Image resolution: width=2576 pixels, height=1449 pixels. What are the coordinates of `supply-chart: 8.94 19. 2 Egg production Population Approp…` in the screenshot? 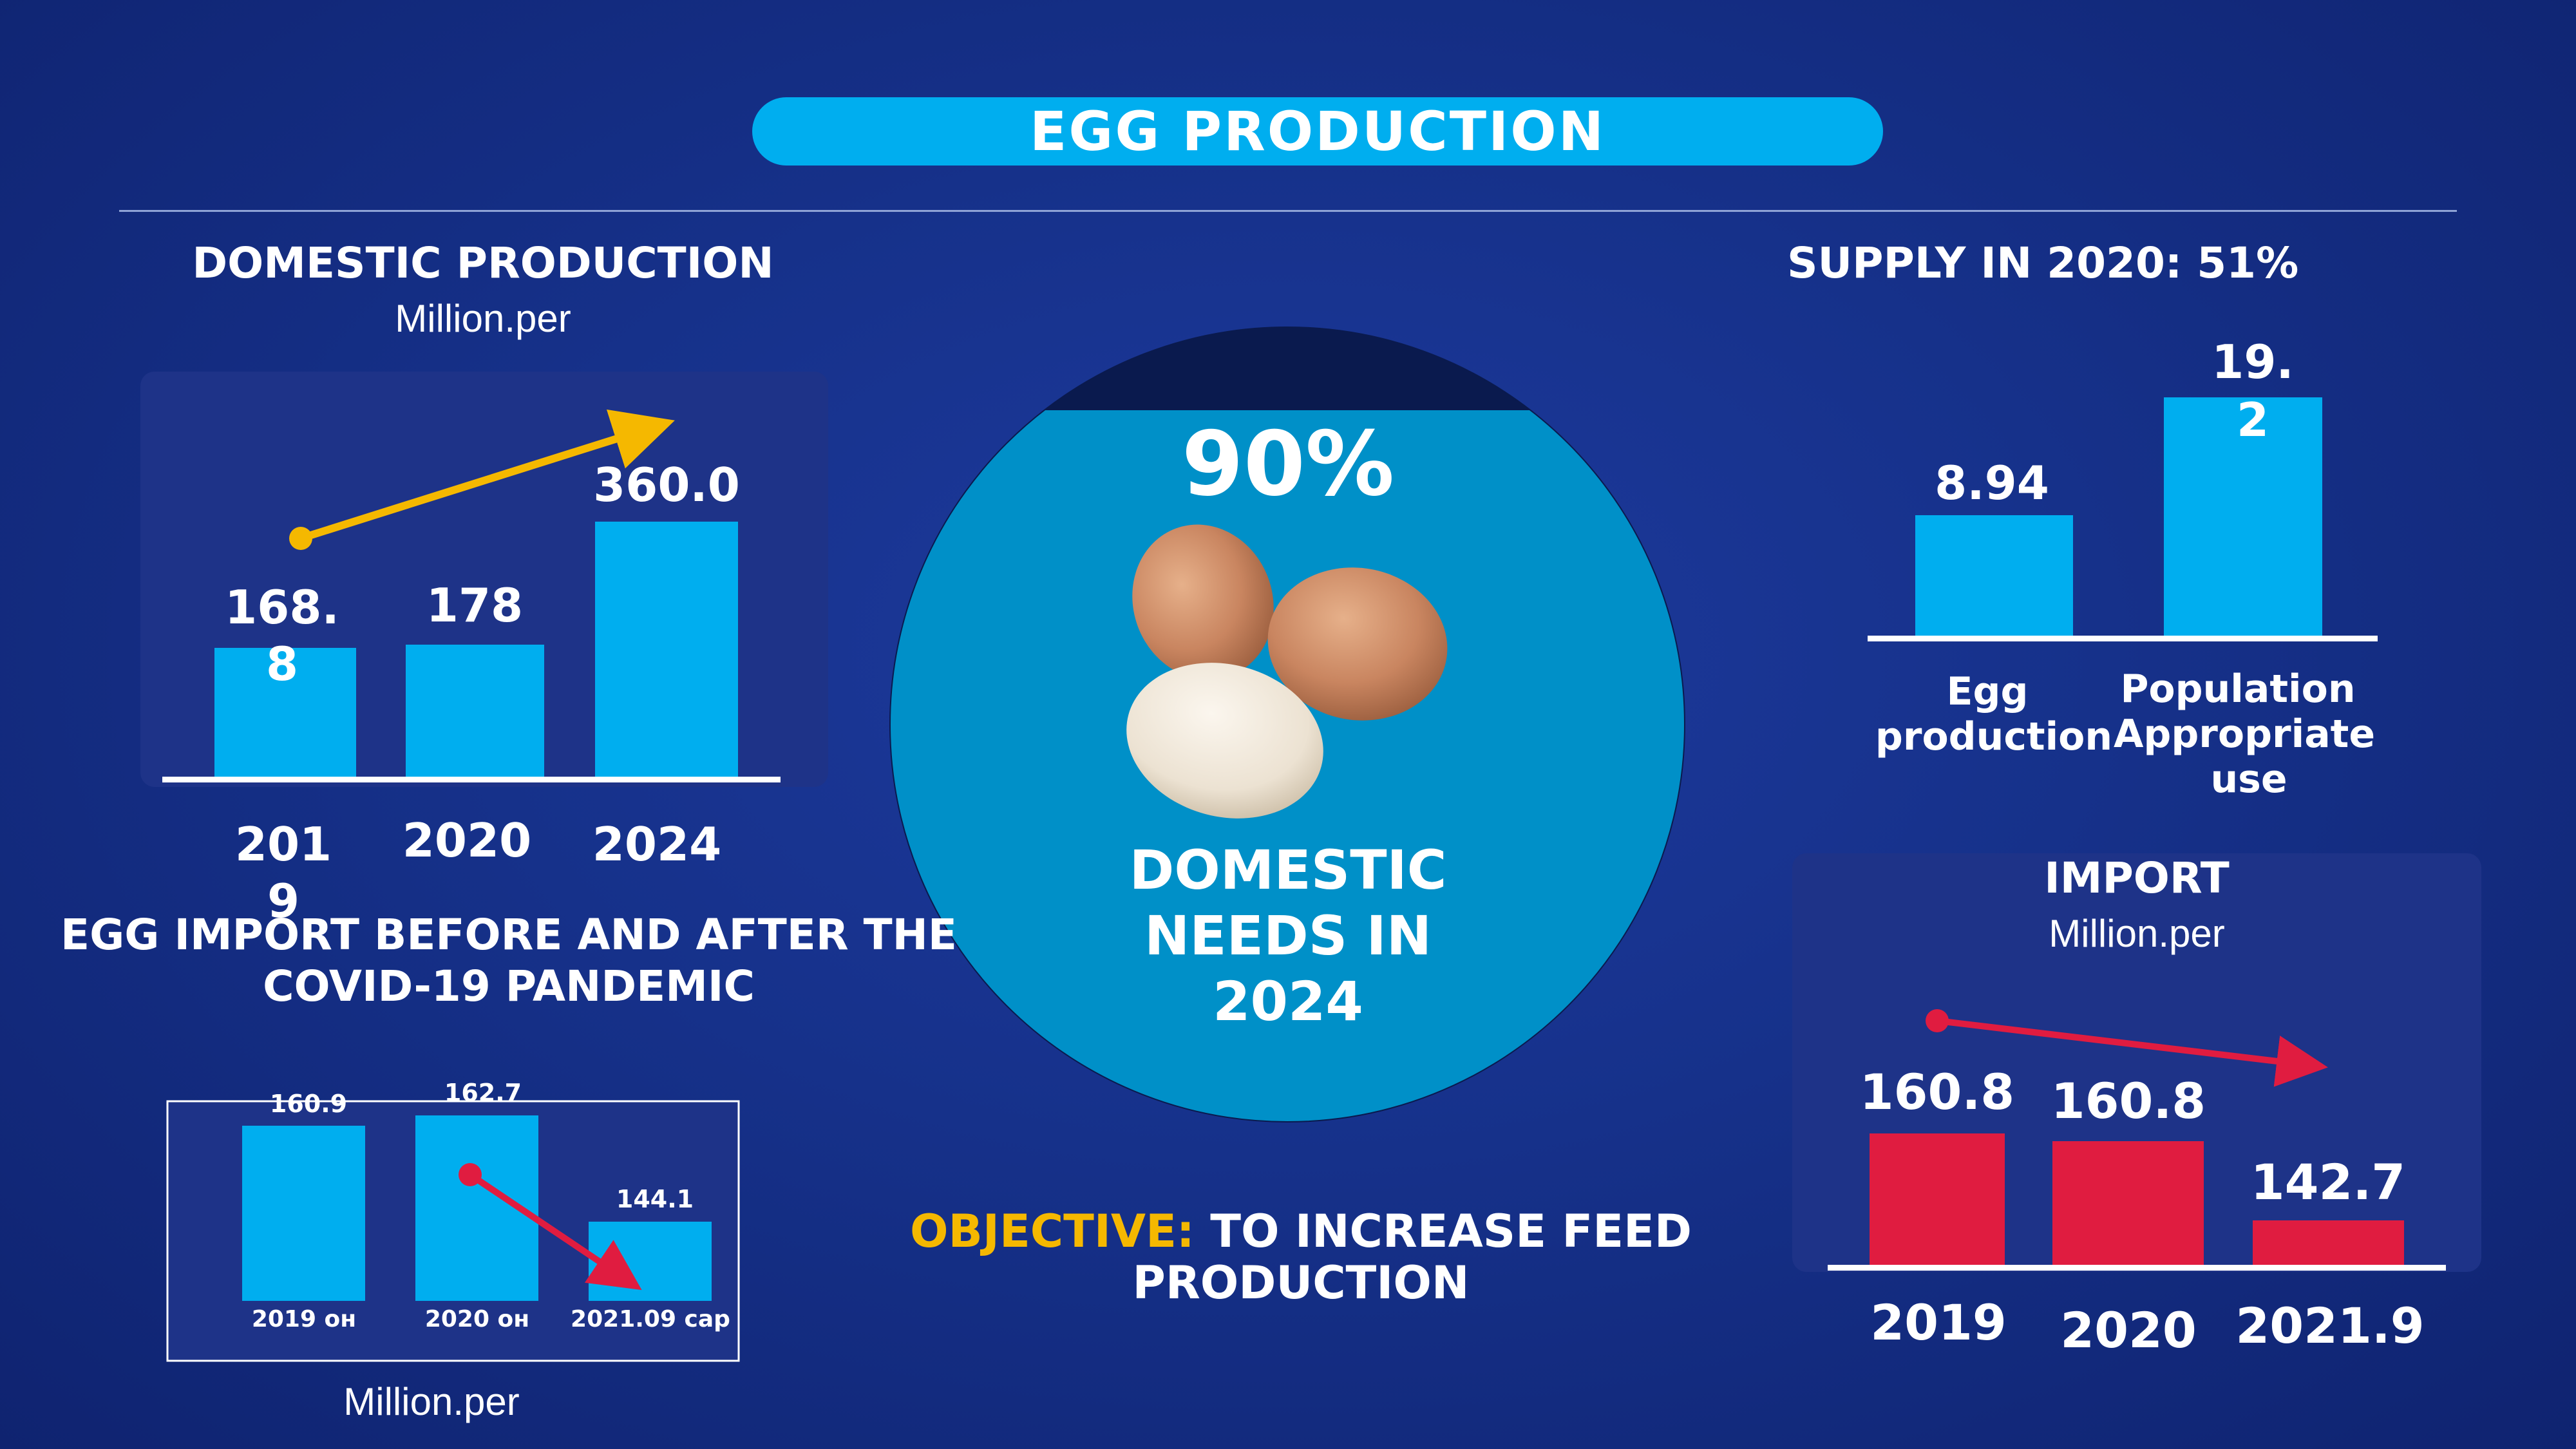 It's located at (2123, 569).